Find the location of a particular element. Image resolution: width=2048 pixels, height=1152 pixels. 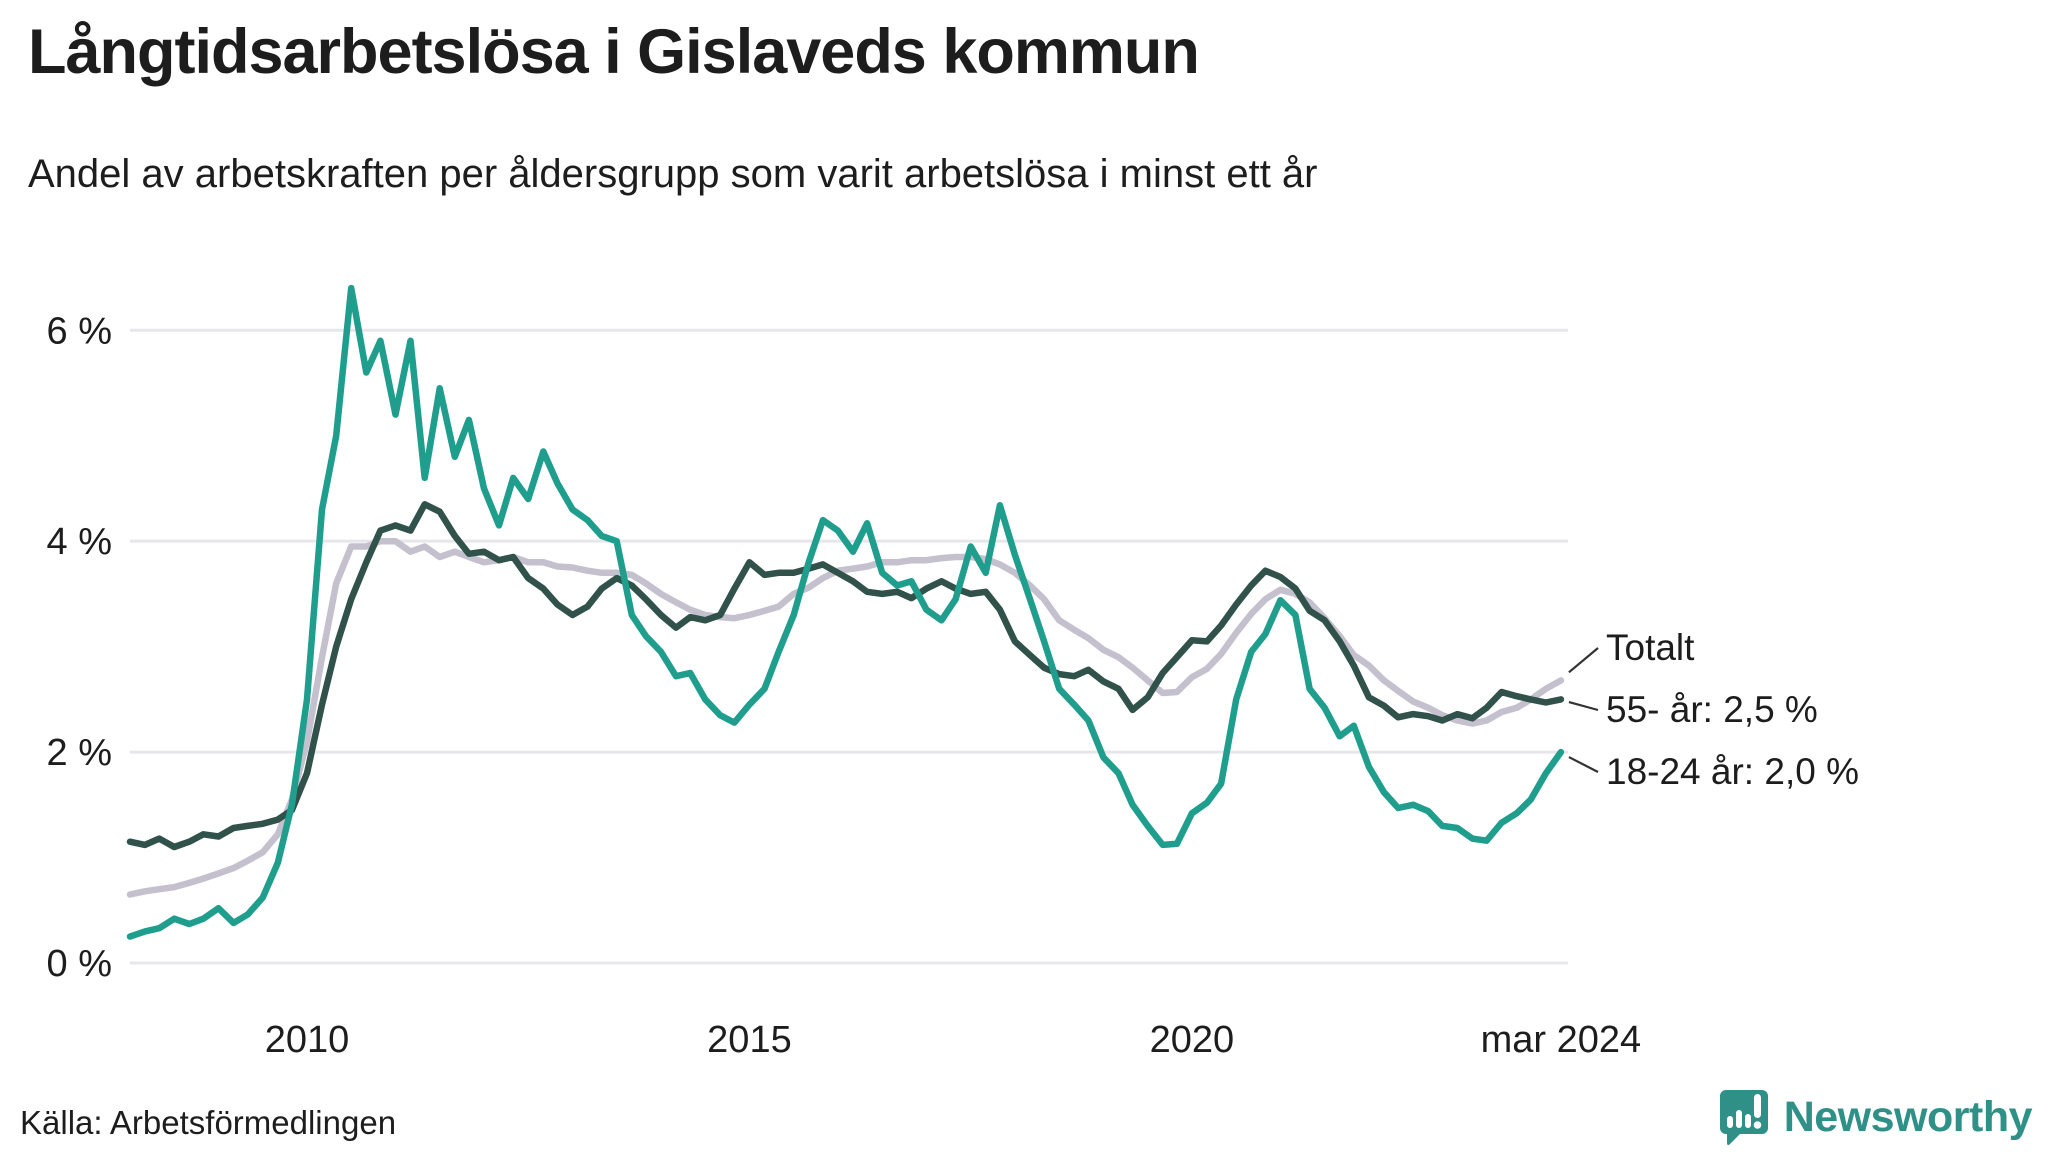

newsworthy-brand: Newsworthy is located at coordinates (1875, 1117).